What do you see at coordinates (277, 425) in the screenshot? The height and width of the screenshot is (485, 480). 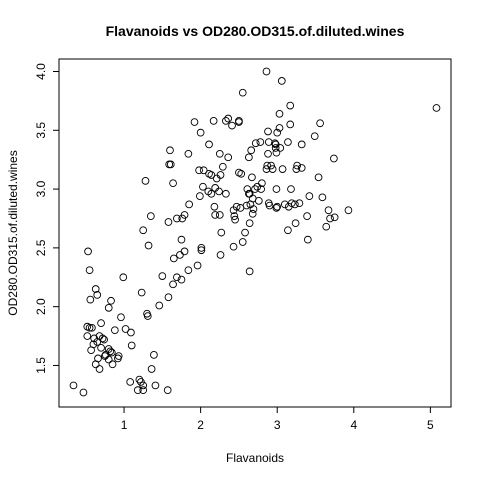 I see `x-tick-label: 3` at bounding box center [277, 425].